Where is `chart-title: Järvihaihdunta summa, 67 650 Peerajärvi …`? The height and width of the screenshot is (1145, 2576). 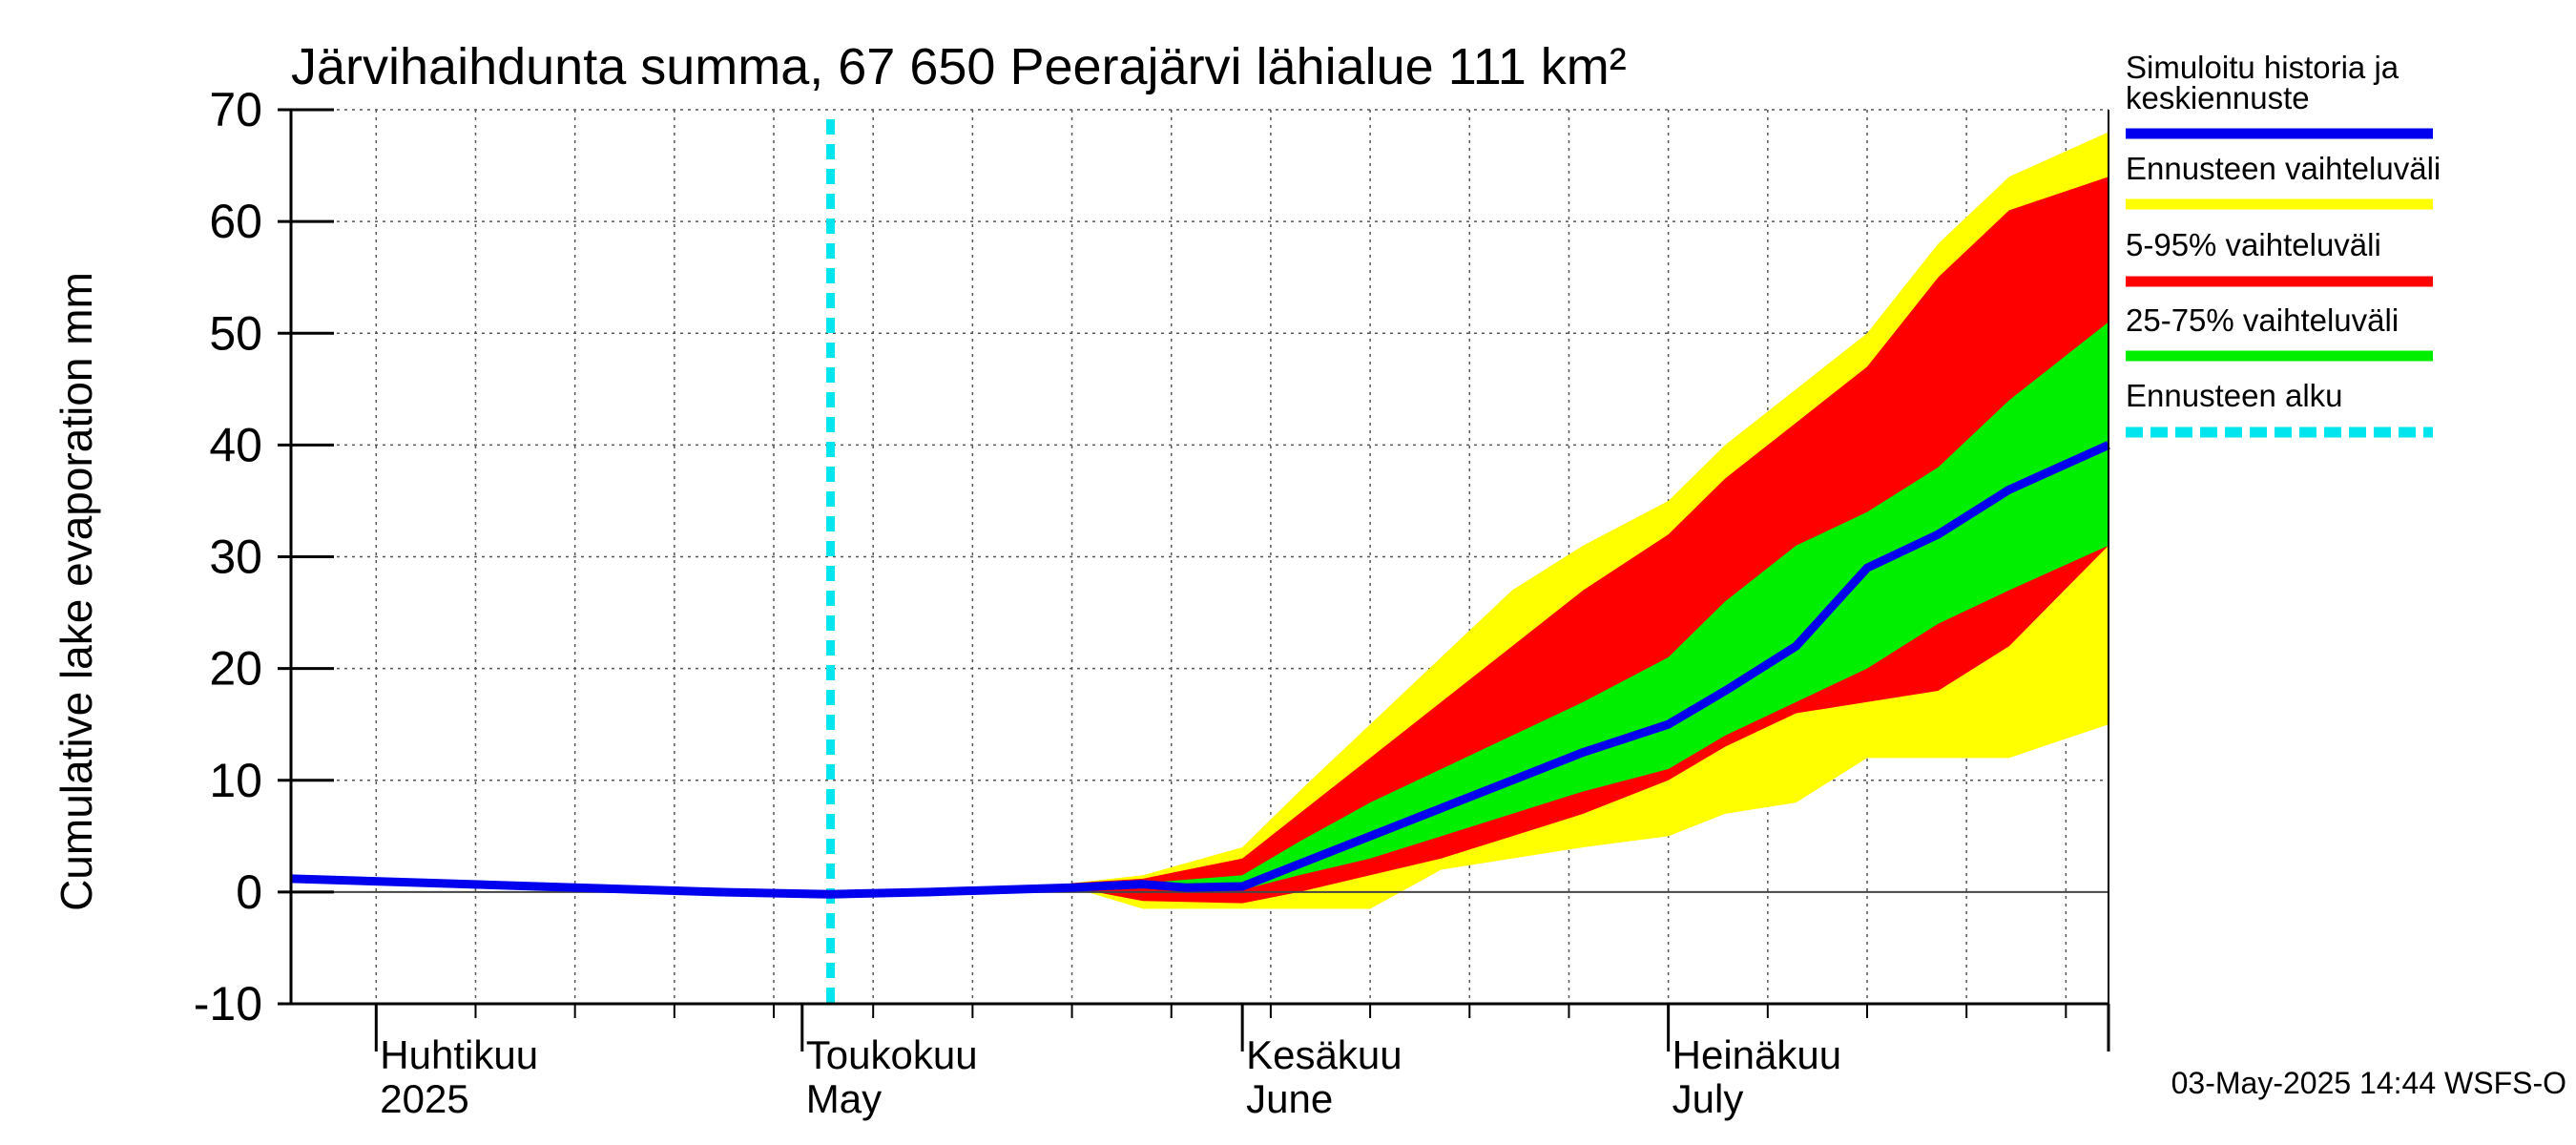 chart-title: Järvihaihdunta summa, 67 650 Peerajärvi … is located at coordinates (959, 66).